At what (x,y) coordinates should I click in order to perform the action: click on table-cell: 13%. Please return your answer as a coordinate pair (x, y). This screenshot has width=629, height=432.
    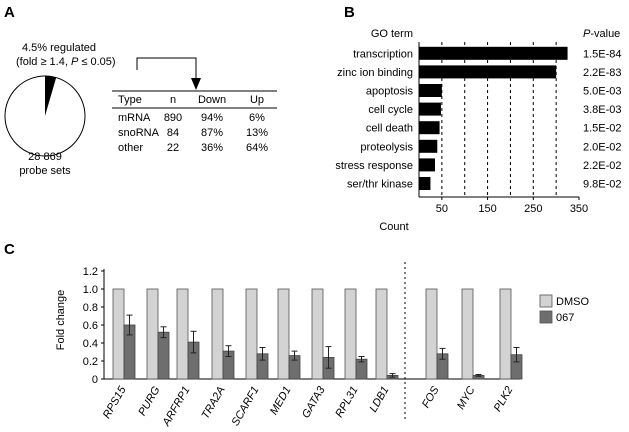
    Looking at the image, I should click on (257, 133).